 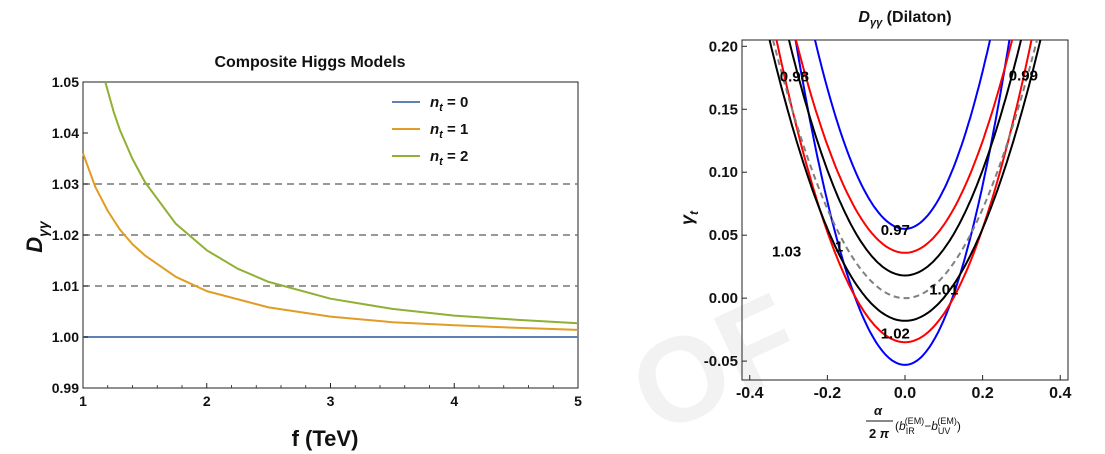 What do you see at coordinates (207, 401) in the screenshot?
I see `x-tick-label: 2` at bounding box center [207, 401].